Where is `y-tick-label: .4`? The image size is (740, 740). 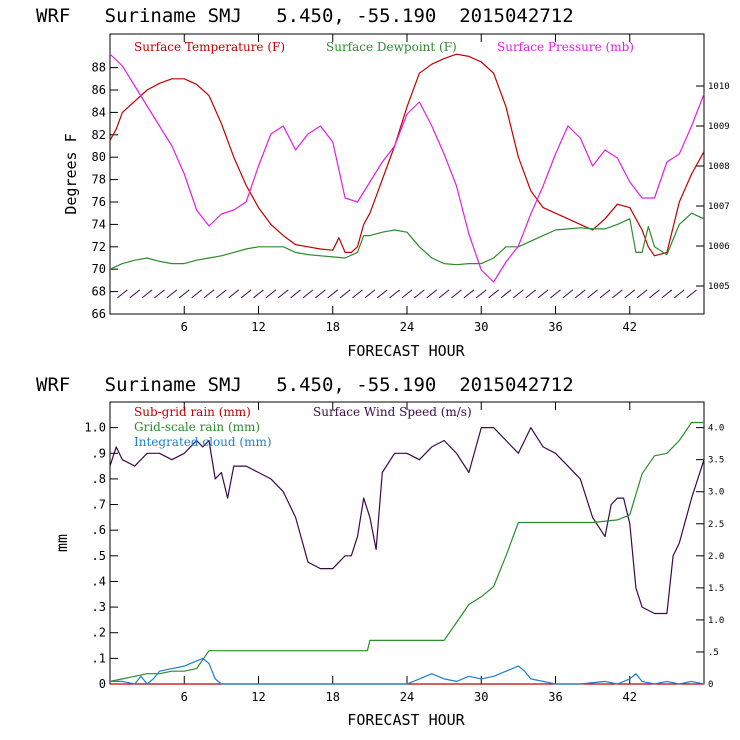
y-tick-label: .4 is located at coordinates (99, 581).